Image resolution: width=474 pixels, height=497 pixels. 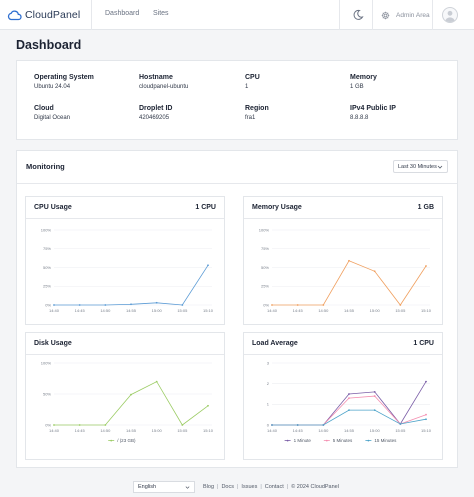 I want to click on user-icon, so click(x=450, y=16).